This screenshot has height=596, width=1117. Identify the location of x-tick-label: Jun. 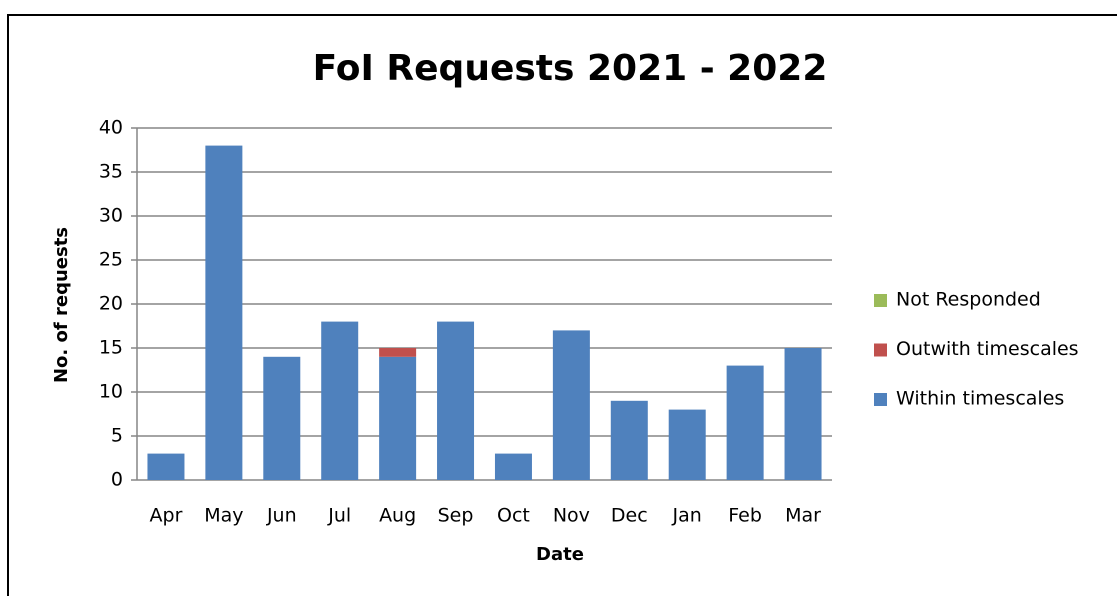
(281, 516).